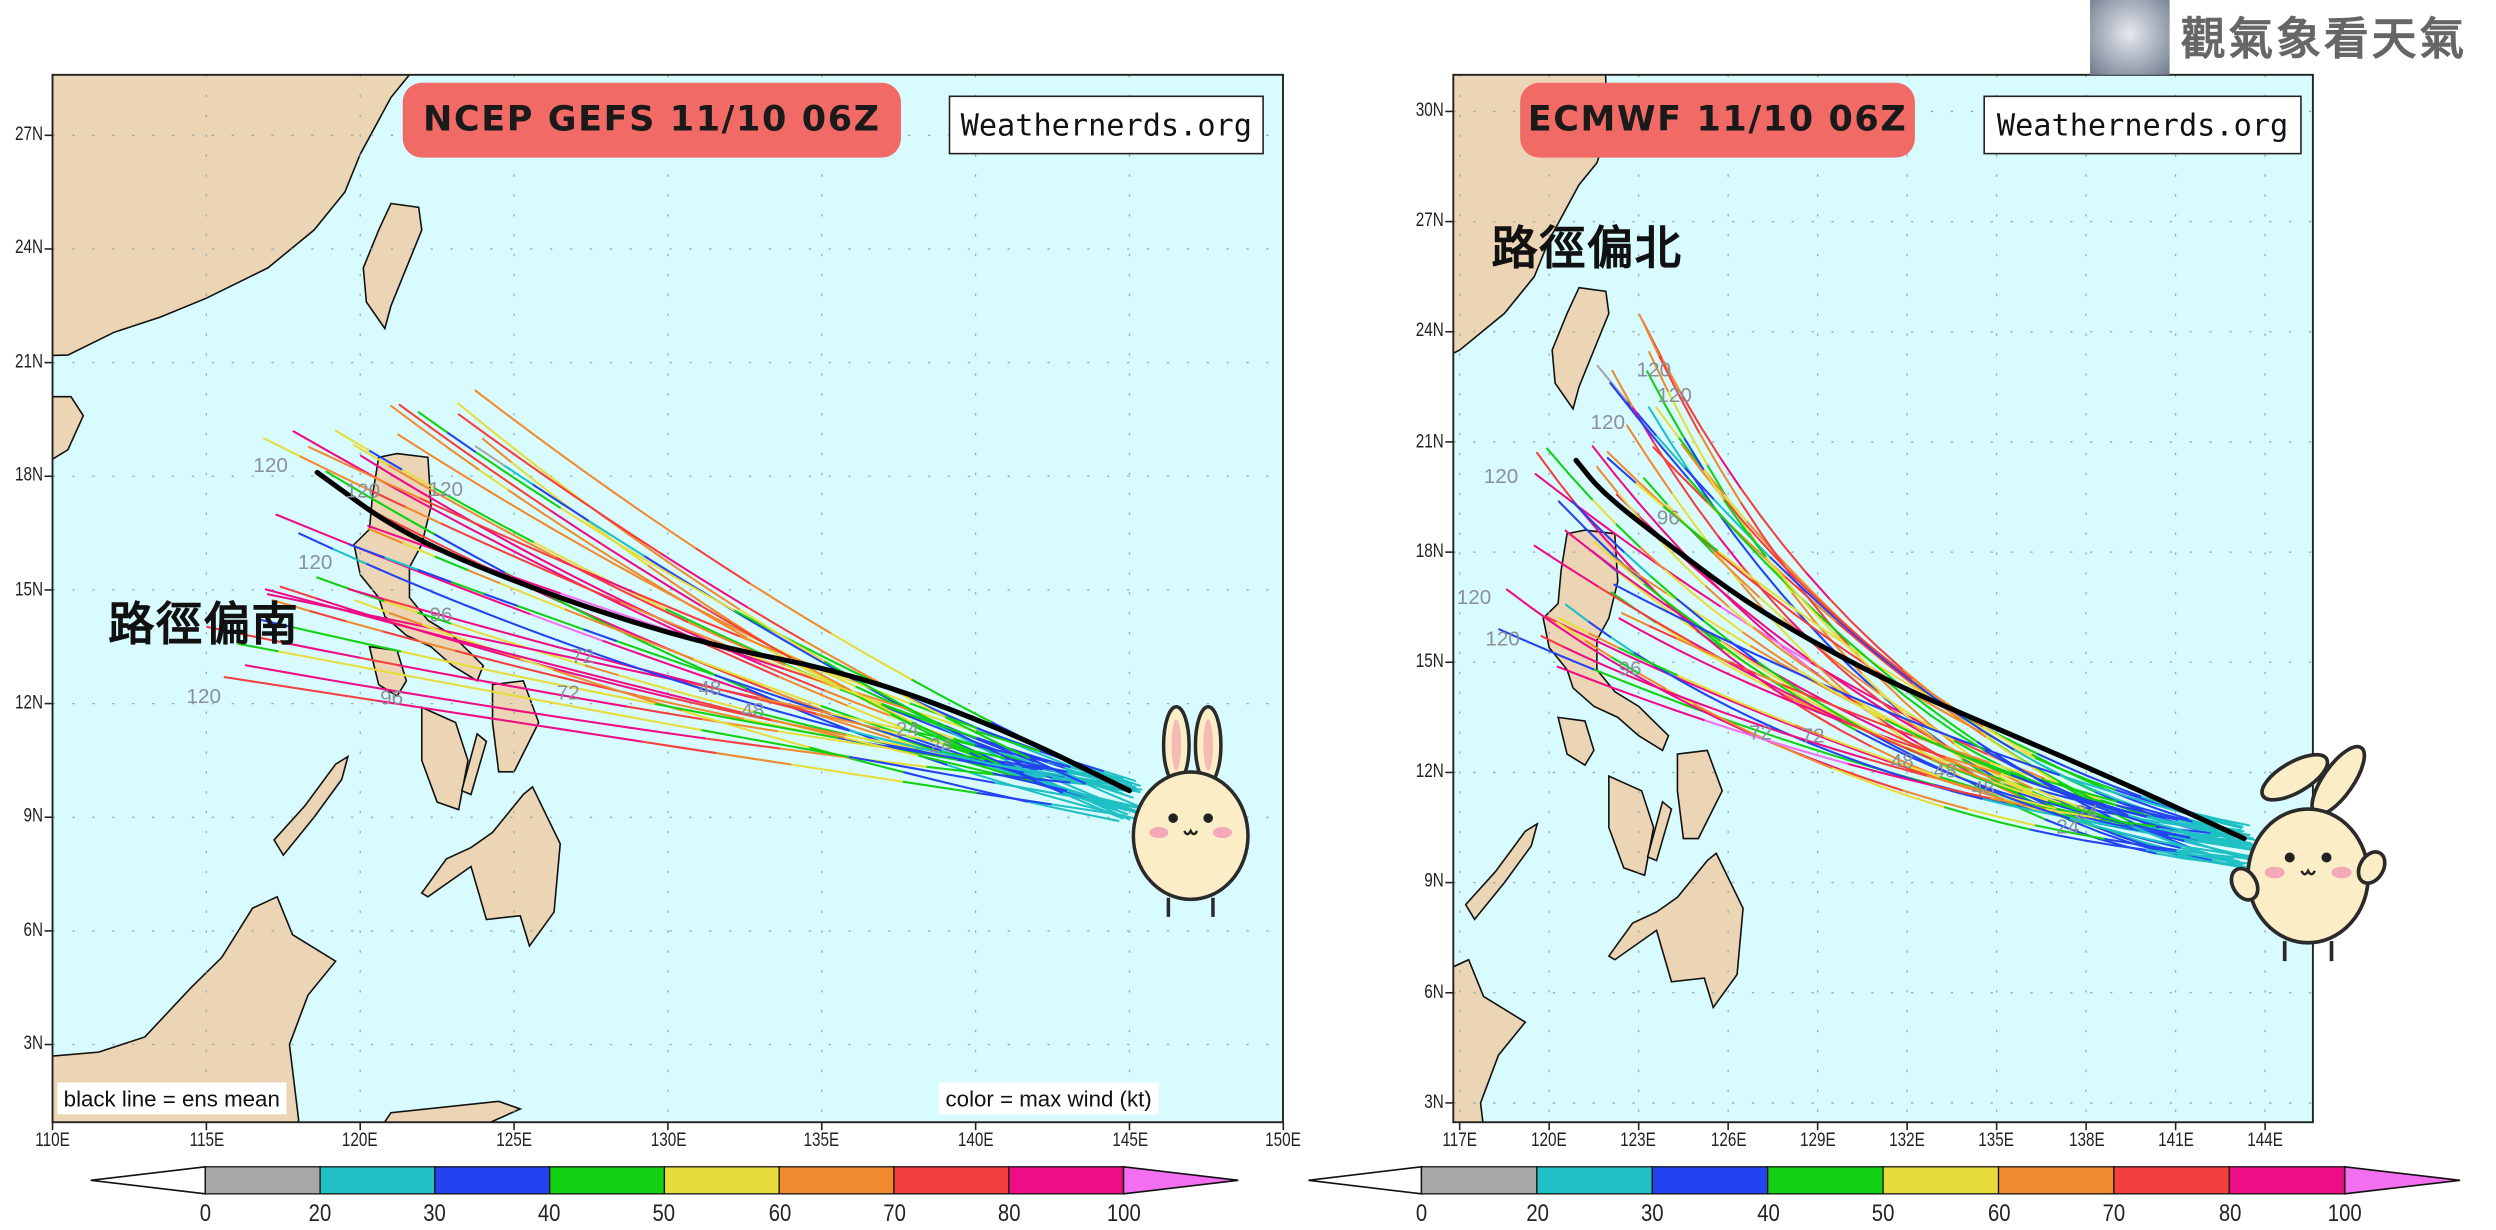 The width and height of the screenshot is (2496, 1230). I want to click on lon-tick-label: 145E, so click(1129, 1139).